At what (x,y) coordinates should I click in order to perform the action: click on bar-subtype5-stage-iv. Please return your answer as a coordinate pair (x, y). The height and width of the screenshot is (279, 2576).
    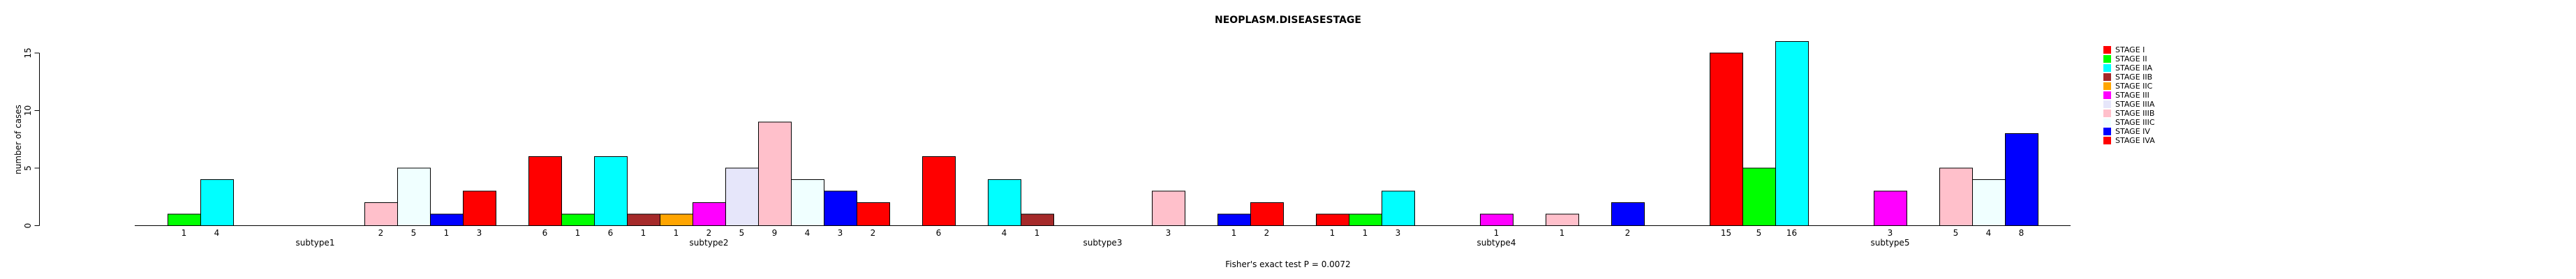
    Looking at the image, I should click on (2021, 179).